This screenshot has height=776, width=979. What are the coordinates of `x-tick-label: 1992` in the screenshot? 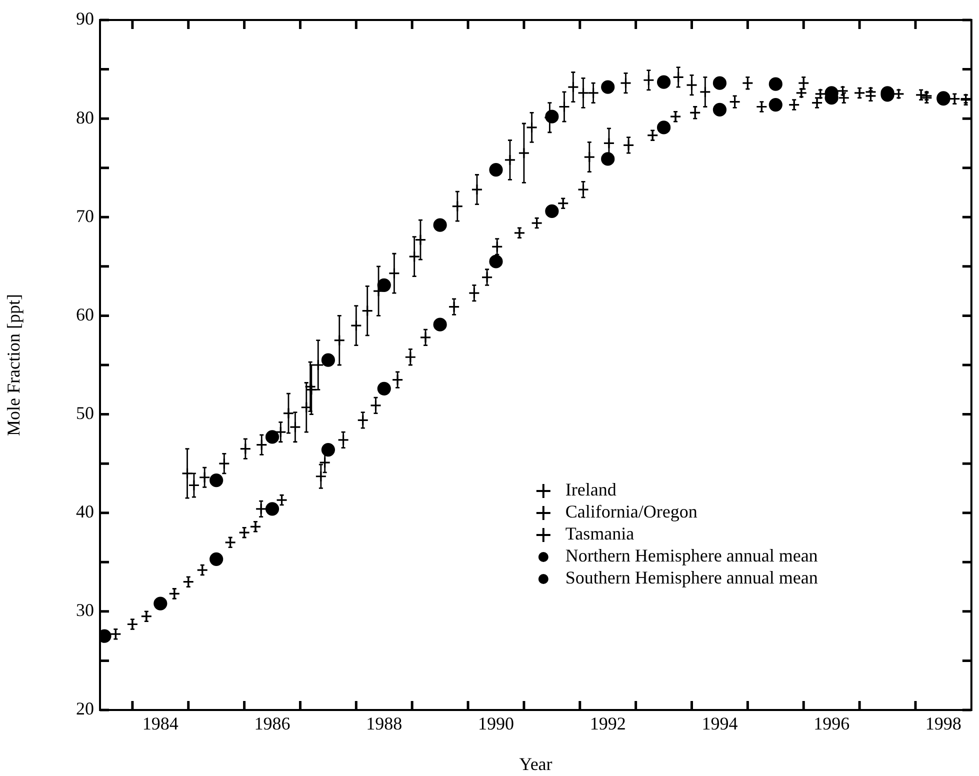 It's located at (608, 724).